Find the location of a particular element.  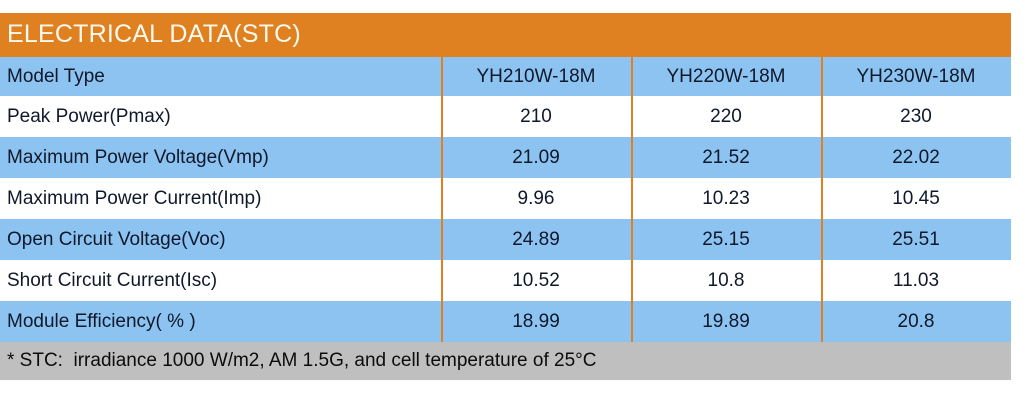

cell-value: 10.52 is located at coordinates (536, 280).